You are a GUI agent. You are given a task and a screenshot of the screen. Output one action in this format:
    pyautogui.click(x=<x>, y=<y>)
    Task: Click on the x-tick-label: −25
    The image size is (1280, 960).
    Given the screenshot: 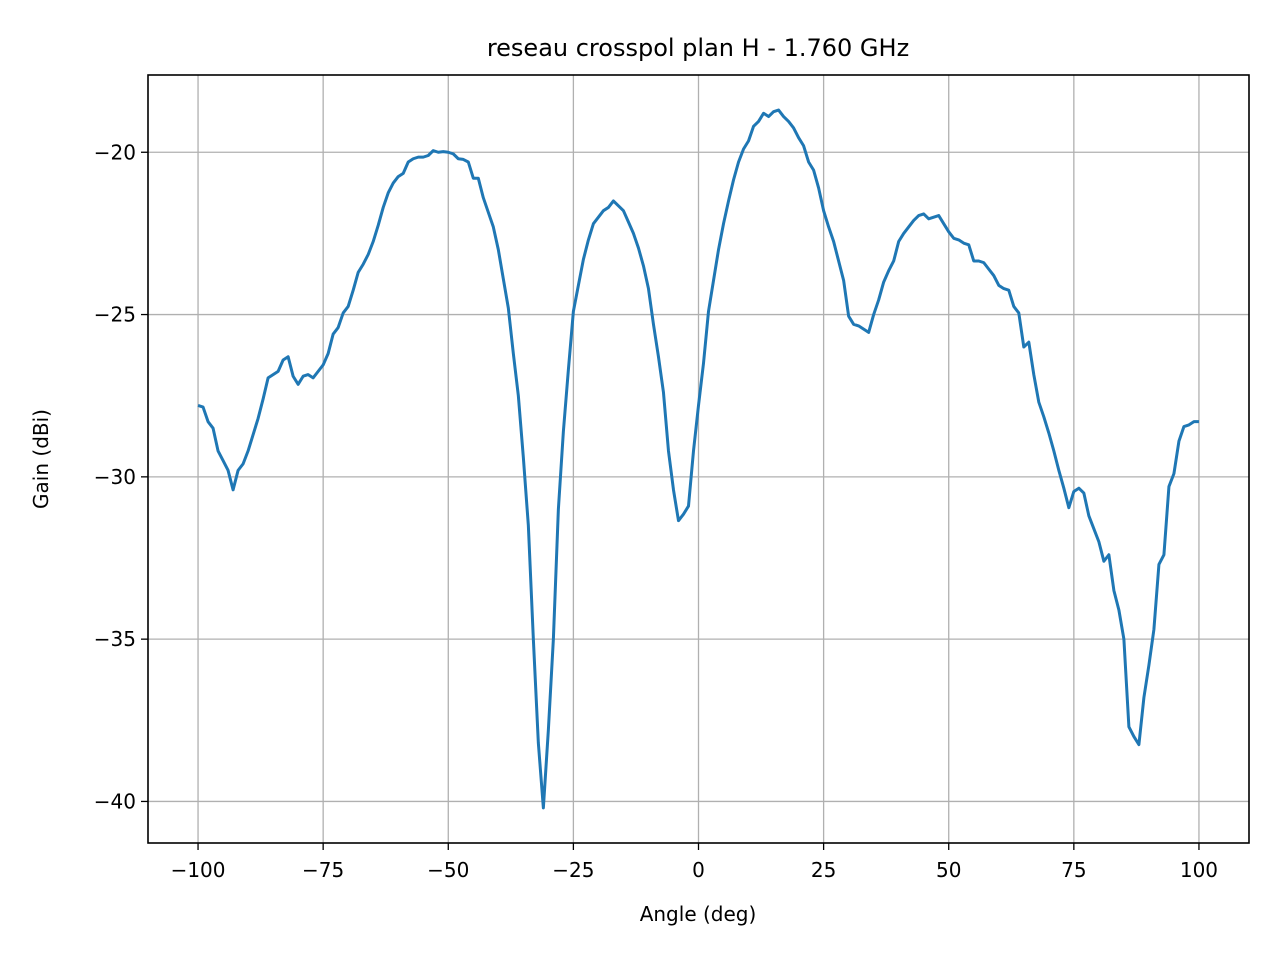 What is the action you would take?
    pyautogui.click(x=573, y=870)
    